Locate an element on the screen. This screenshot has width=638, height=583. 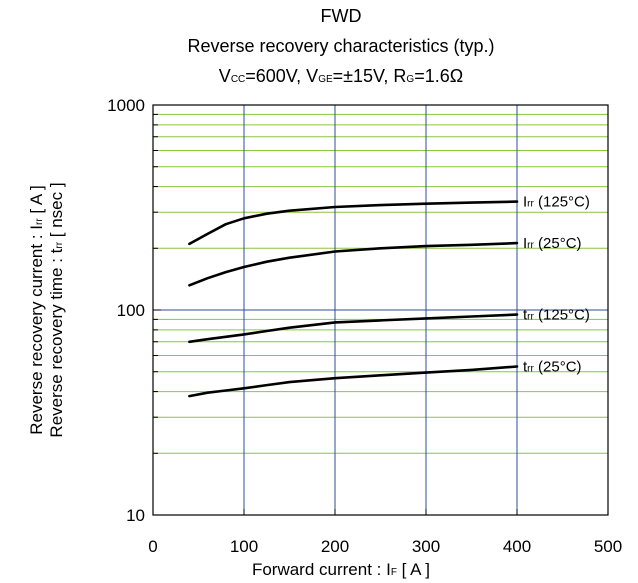
x-axis-label-text: Forward current : I is located at coordinates (321, 569).